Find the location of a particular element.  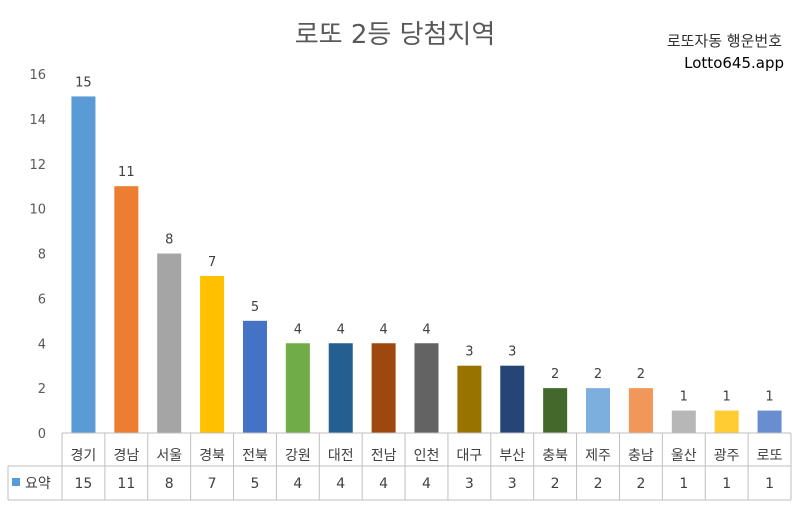

data-label: 5 is located at coordinates (255, 307).